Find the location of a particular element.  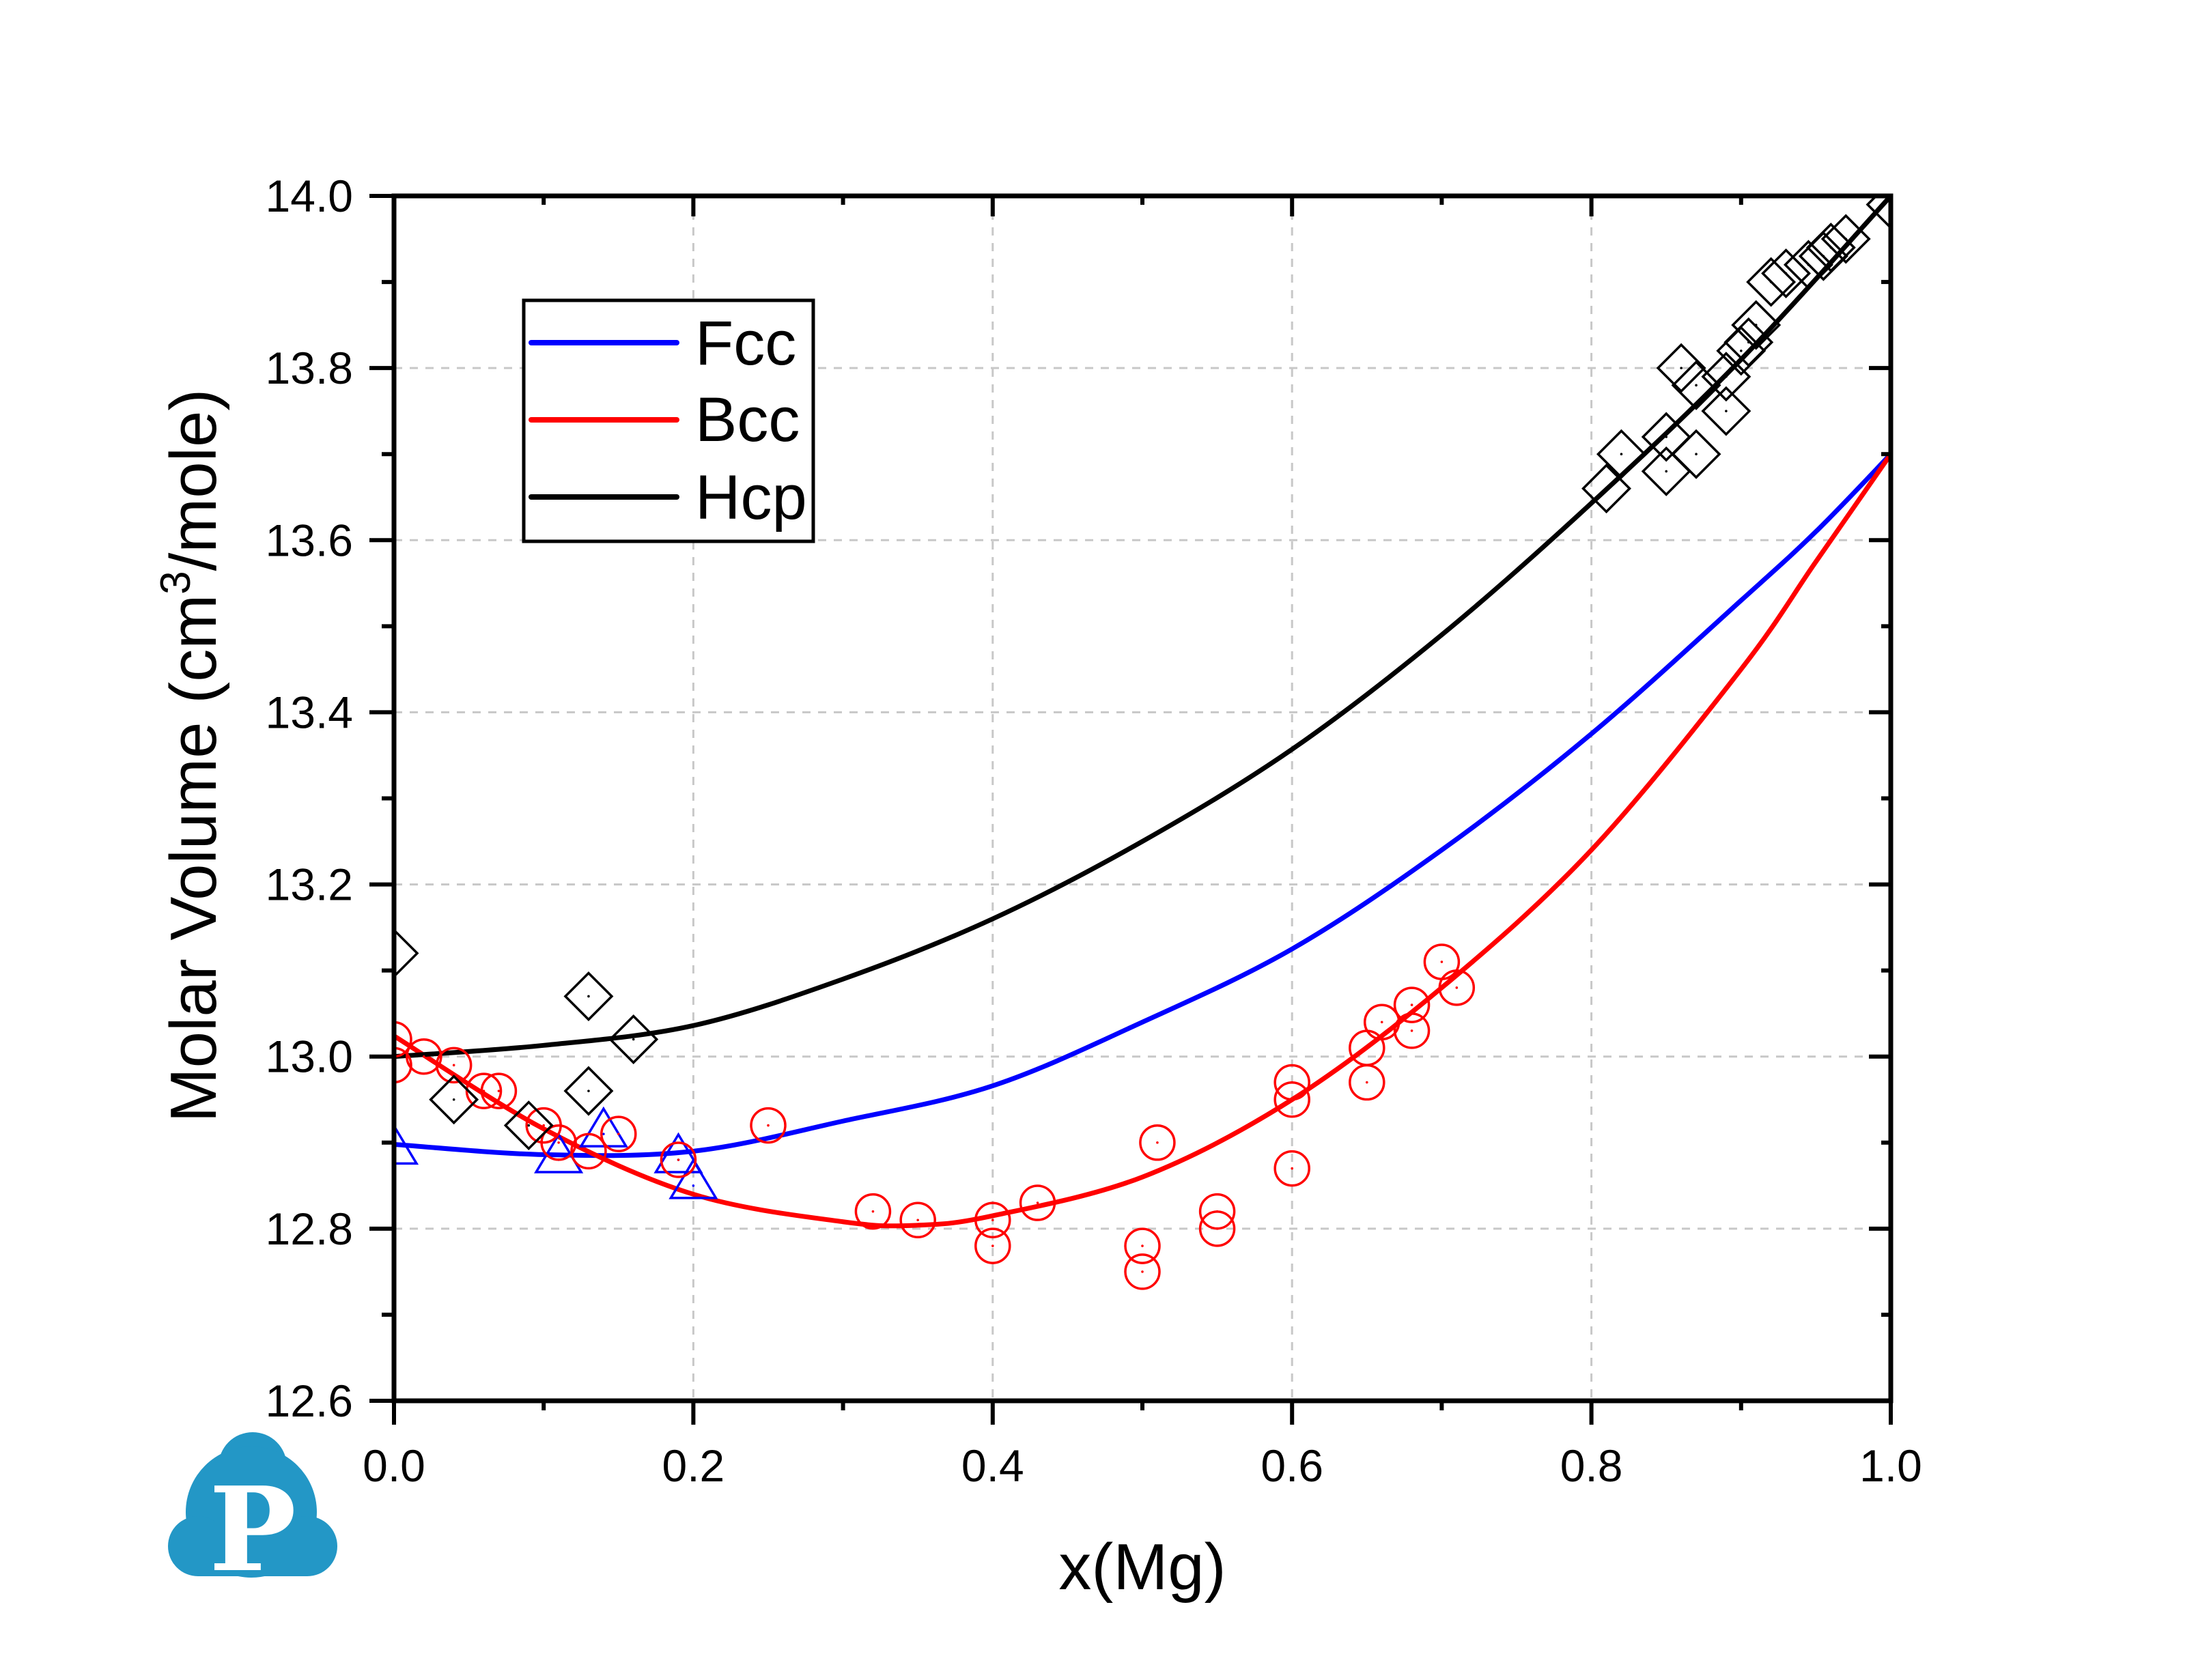

y-tick-label: 13.6 is located at coordinates (310, 540).